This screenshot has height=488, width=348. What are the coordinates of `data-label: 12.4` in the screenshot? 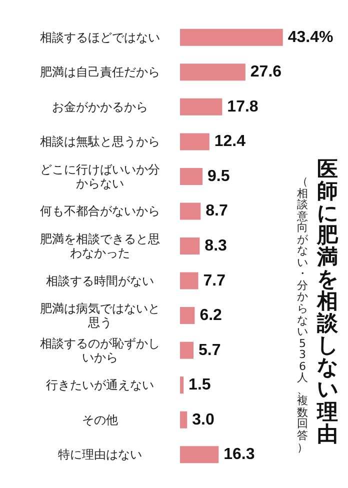 It's located at (230, 141).